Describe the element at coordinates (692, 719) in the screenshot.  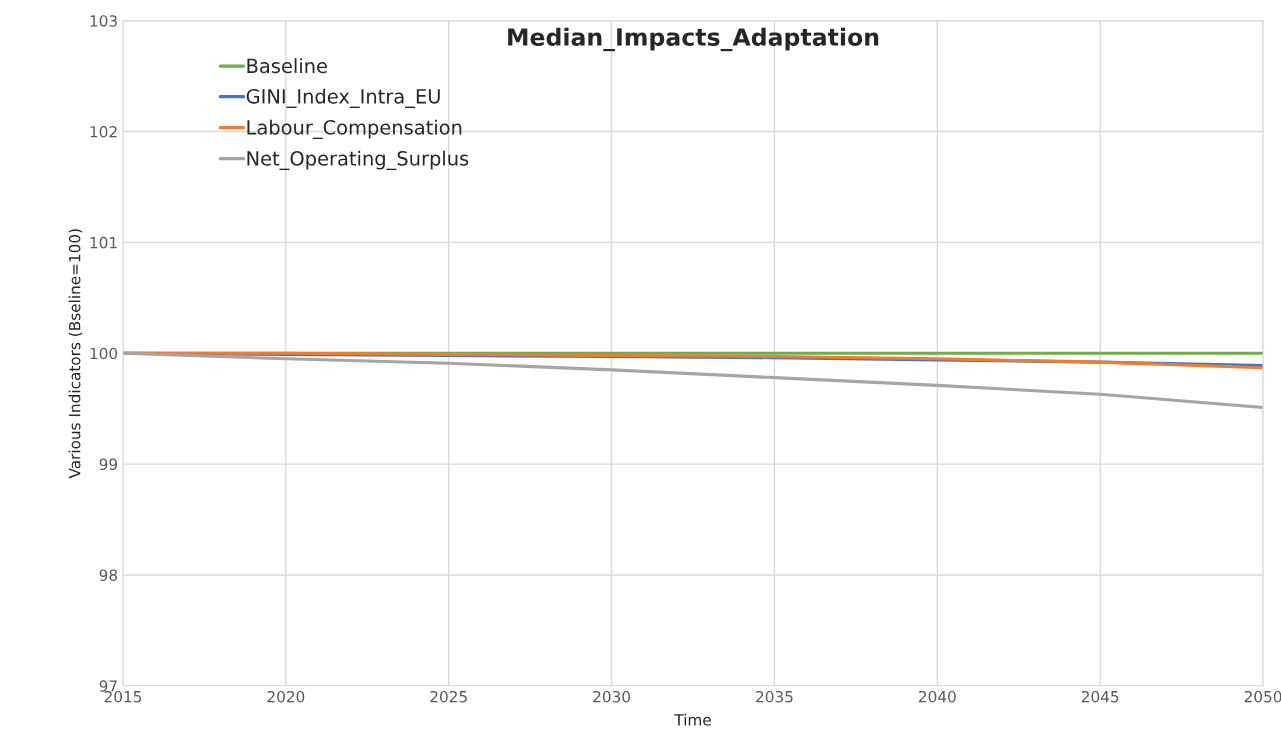
I see `x-axis-title: Time` at that location.